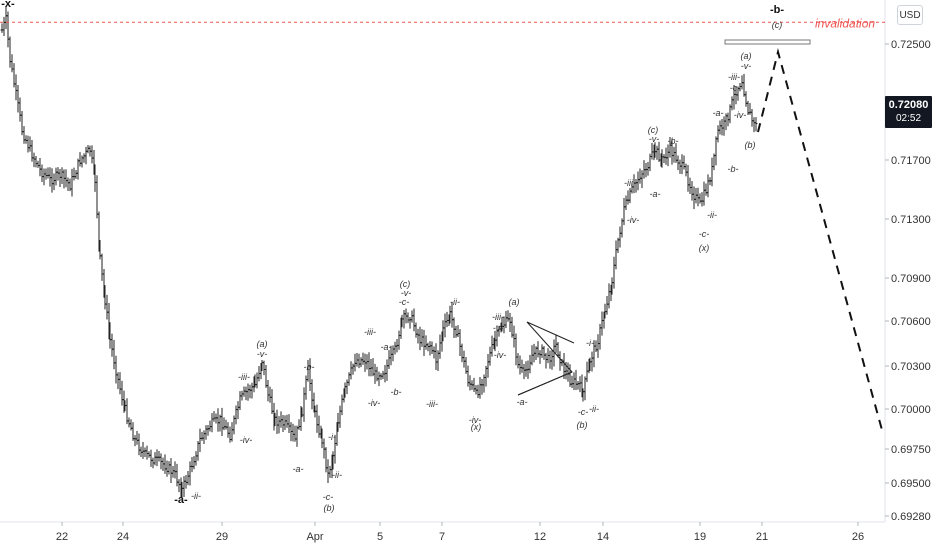  Describe the element at coordinates (767, 42) in the screenshot. I see `target-zone-box` at that location.